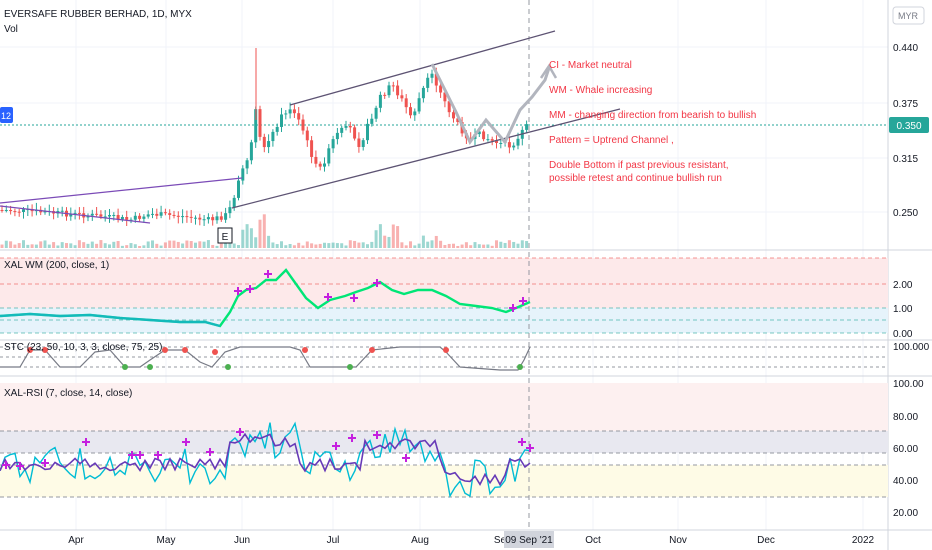 This screenshot has height=550, width=932. Describe the element at coordinates (635, 178) in the screenshot. I see `annotation-double-bottom-2: possible retest and continue bullish run` at that location.